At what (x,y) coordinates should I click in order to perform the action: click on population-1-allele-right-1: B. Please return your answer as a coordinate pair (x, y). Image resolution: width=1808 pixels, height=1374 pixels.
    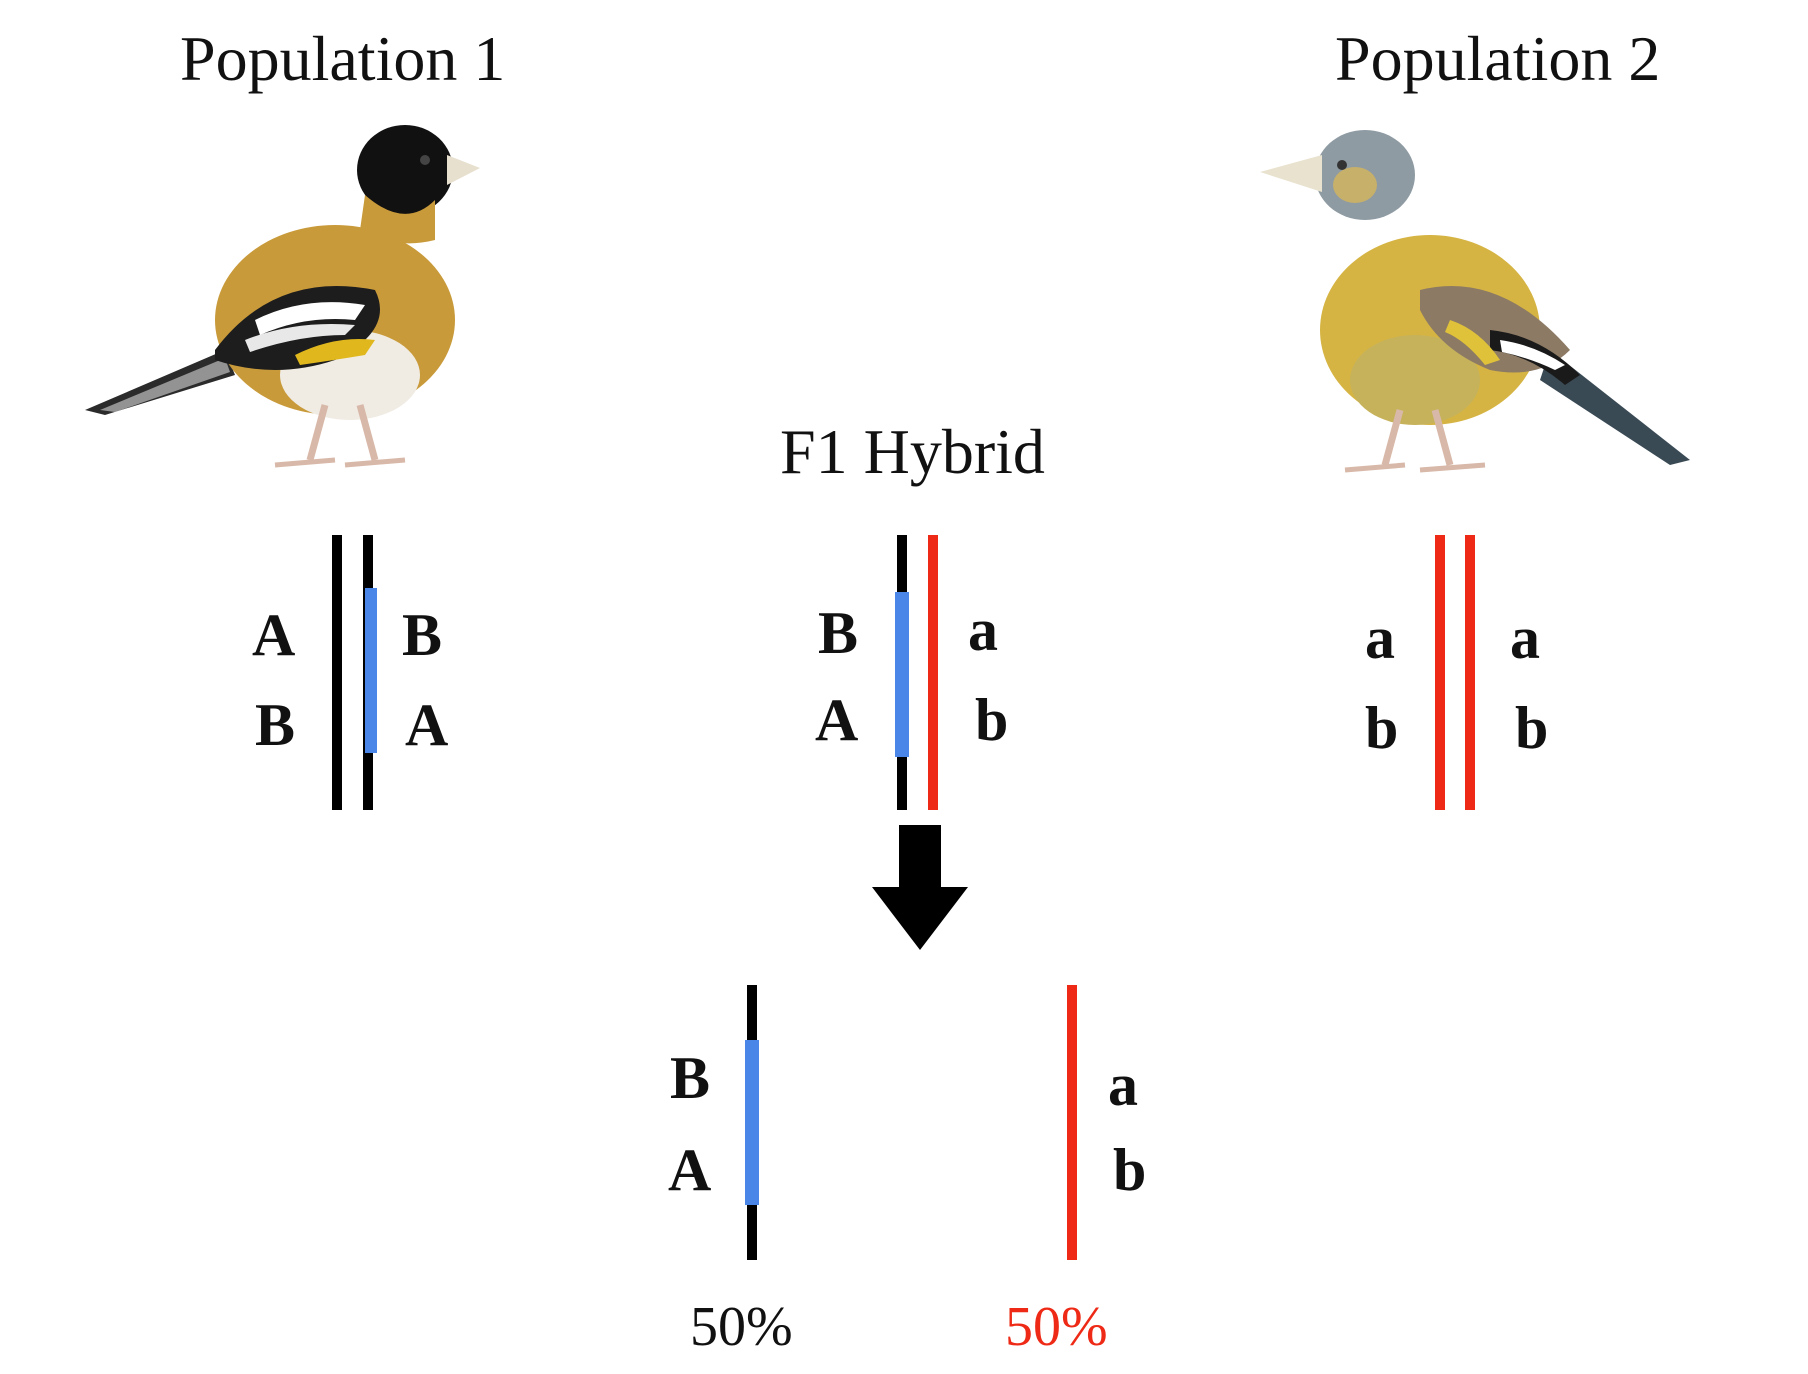
    Looking at the image, I should click on (422, 635).